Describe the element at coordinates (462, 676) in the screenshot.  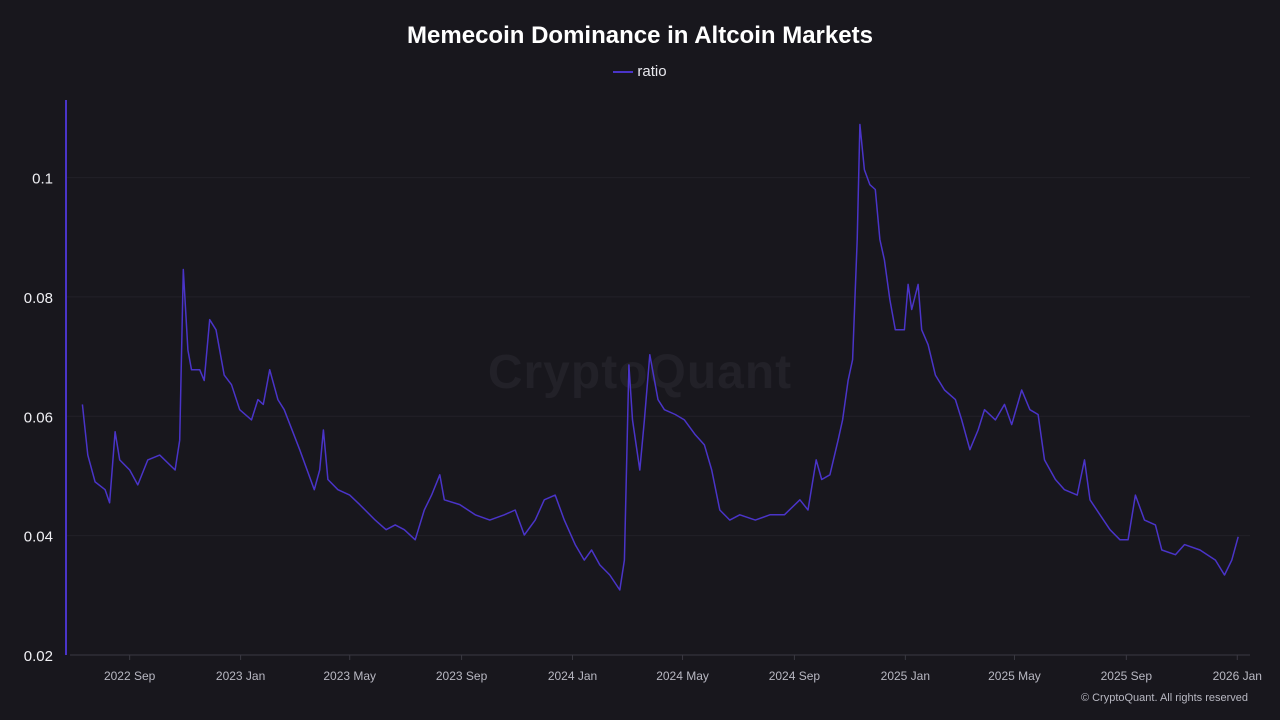
I see `x-tick-label: 2023 Sep` at that location.